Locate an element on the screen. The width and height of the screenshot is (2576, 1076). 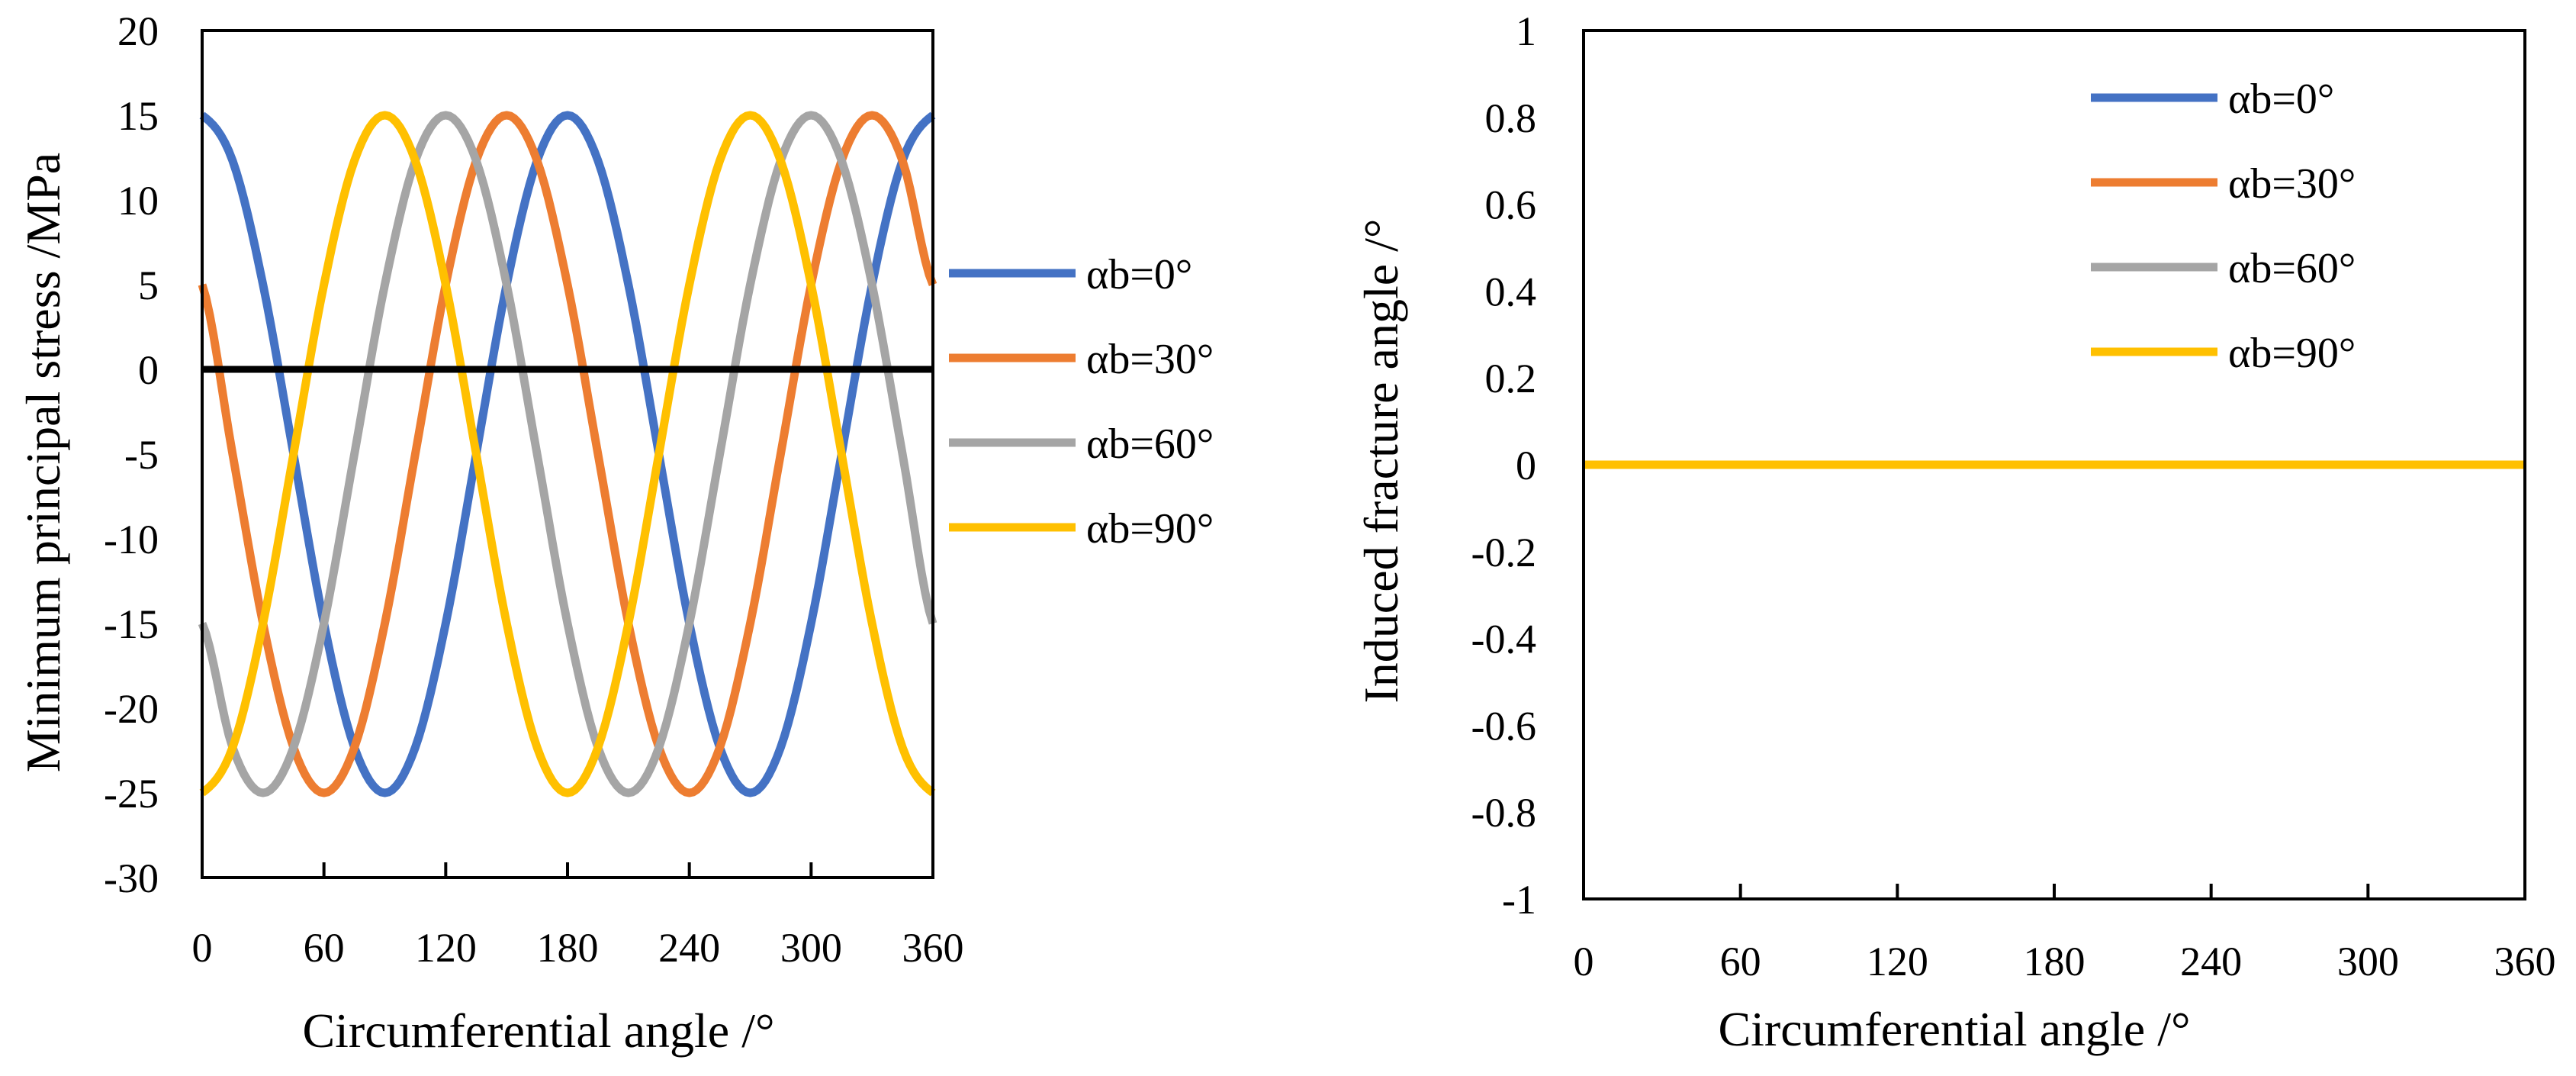
fracture-y-tick-labels: 1 0.8 0.6 0.4 0.2 0 -0.2 -0.4 -0.6 -0.8 -1 is located at coordinates (1503, 465).